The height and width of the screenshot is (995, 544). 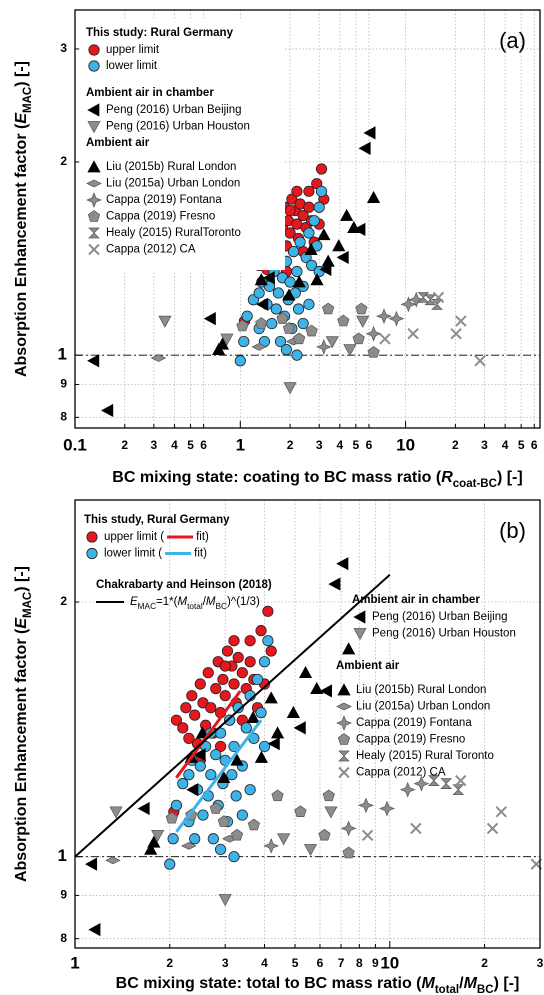 I want to click on text-part: MAC, so click(x=147, y=606).